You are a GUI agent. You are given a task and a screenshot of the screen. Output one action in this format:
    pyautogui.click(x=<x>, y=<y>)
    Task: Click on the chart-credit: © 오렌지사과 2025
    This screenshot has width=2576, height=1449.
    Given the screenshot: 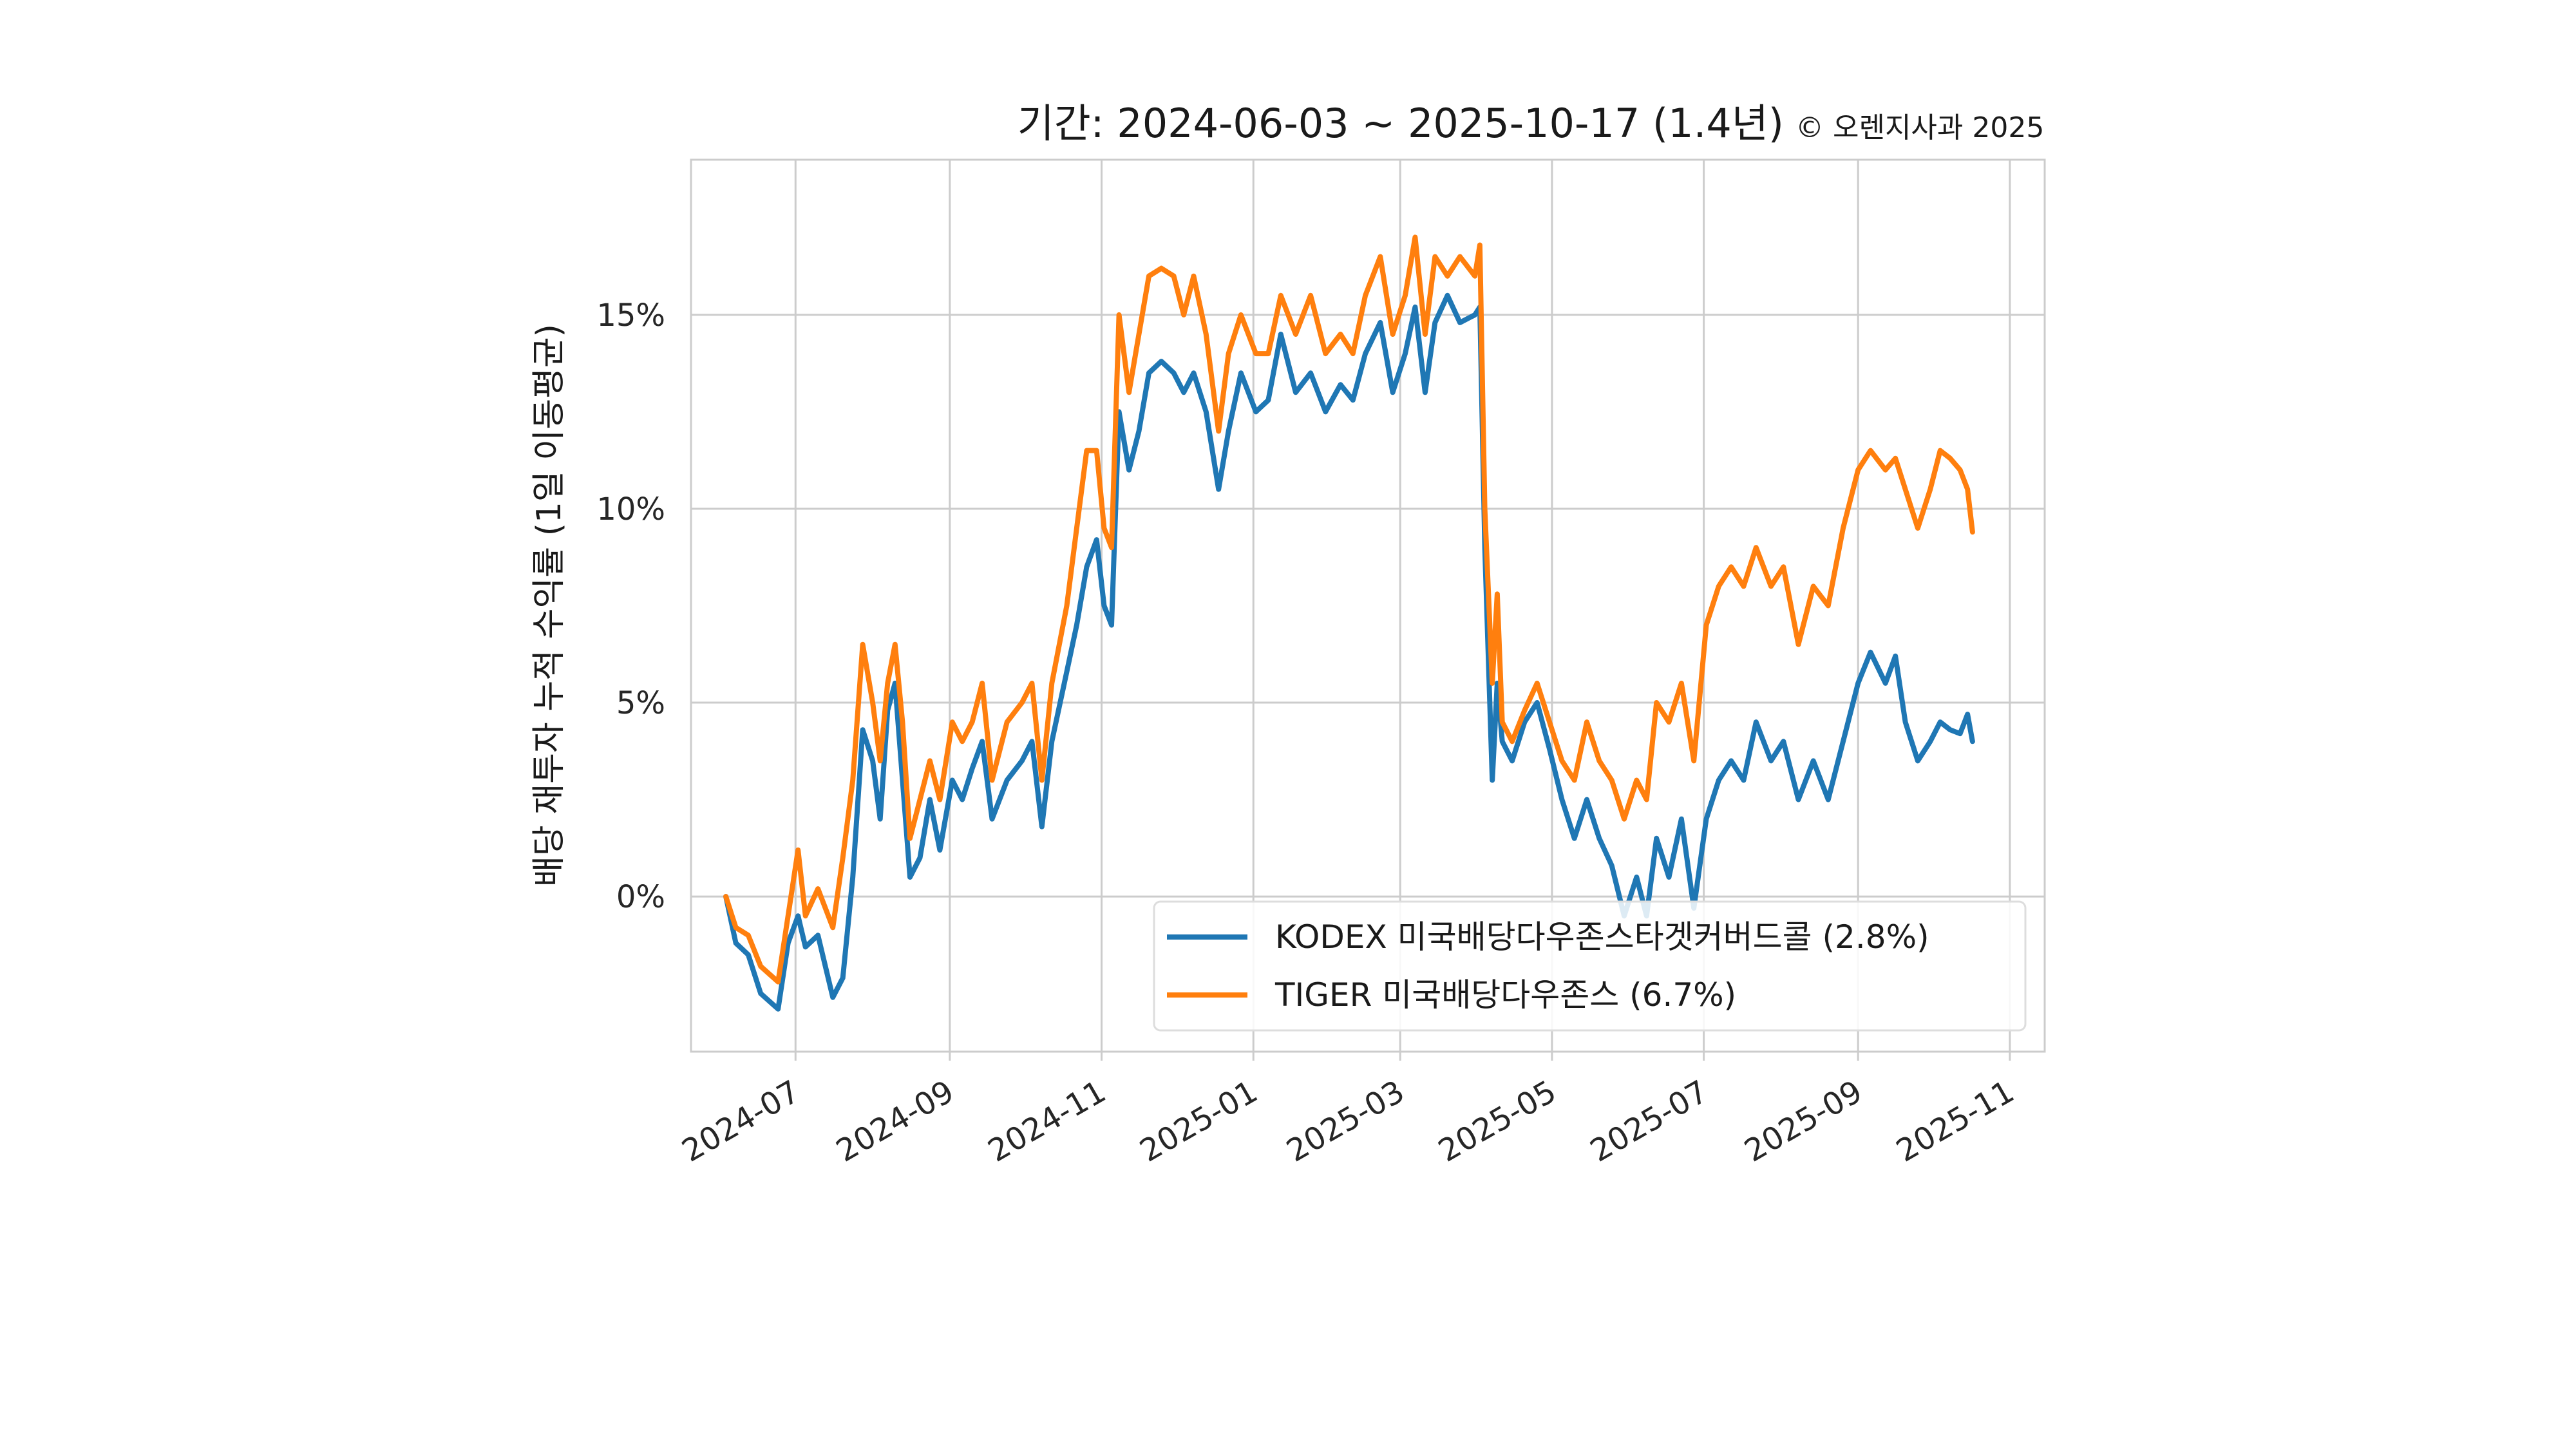 What is the action you would take?
    pyautogui.click(x=1919, y=128)
    